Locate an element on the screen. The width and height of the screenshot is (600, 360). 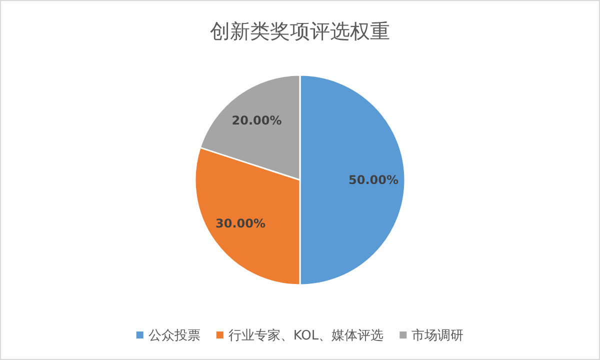
data-label: 30.00% is located at coordinates (241, 223).